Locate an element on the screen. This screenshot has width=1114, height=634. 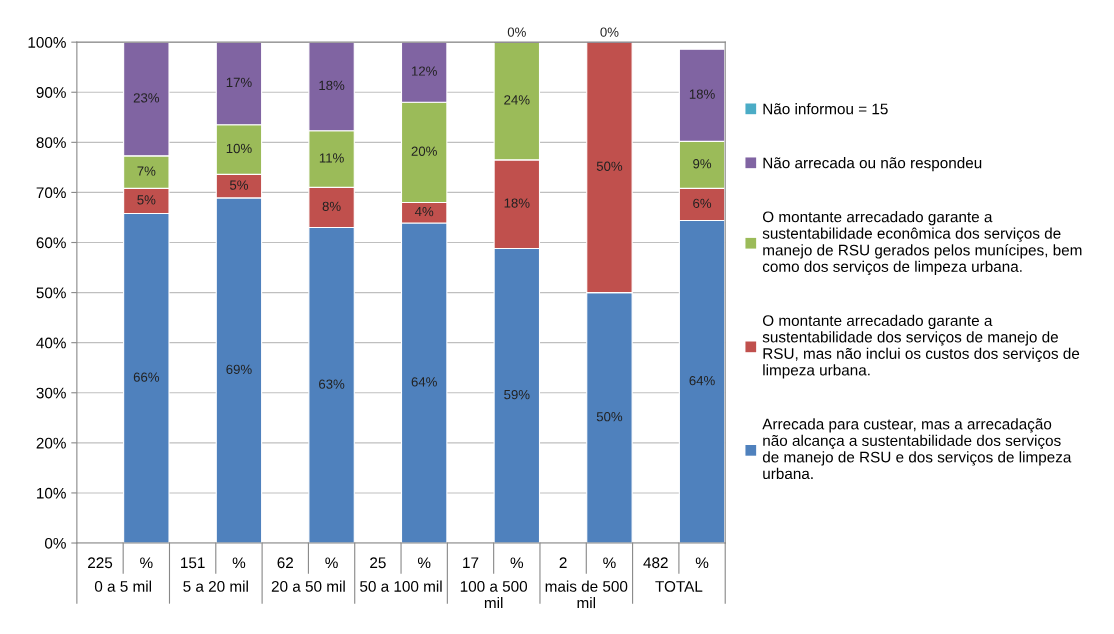
text: 20 a 50 mil is located at coordinates (308, 586).